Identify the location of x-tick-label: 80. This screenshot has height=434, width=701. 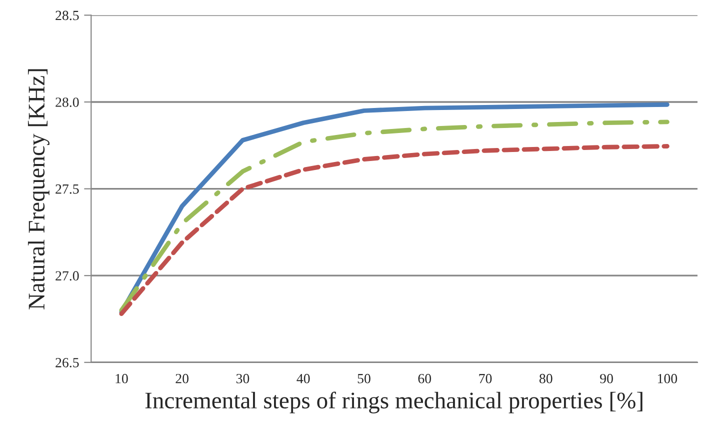
(545, 379).